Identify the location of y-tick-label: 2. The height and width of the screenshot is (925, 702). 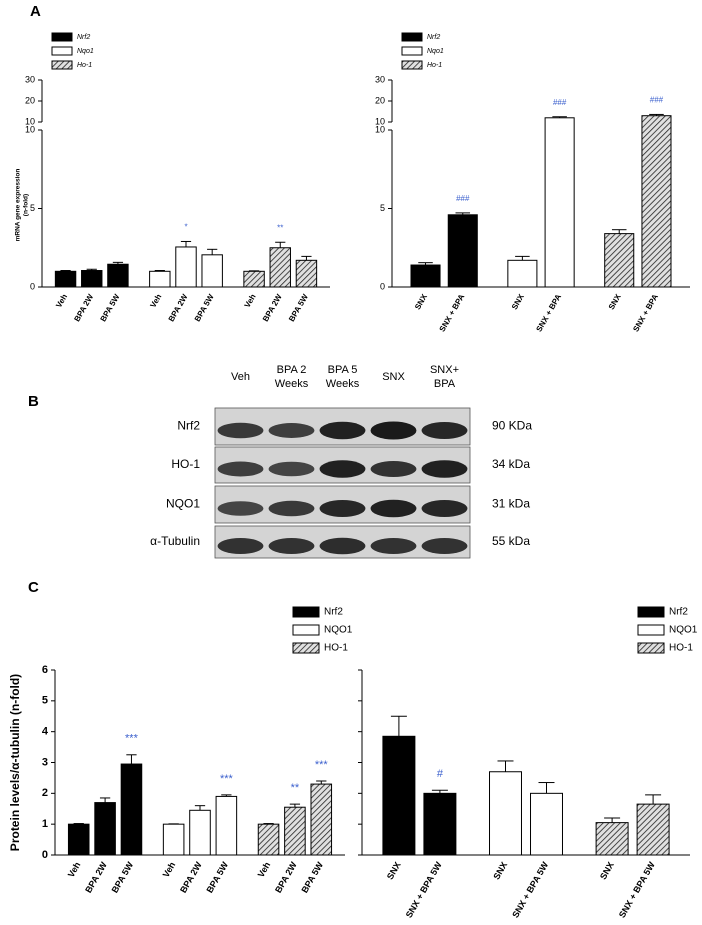
(45, 793).